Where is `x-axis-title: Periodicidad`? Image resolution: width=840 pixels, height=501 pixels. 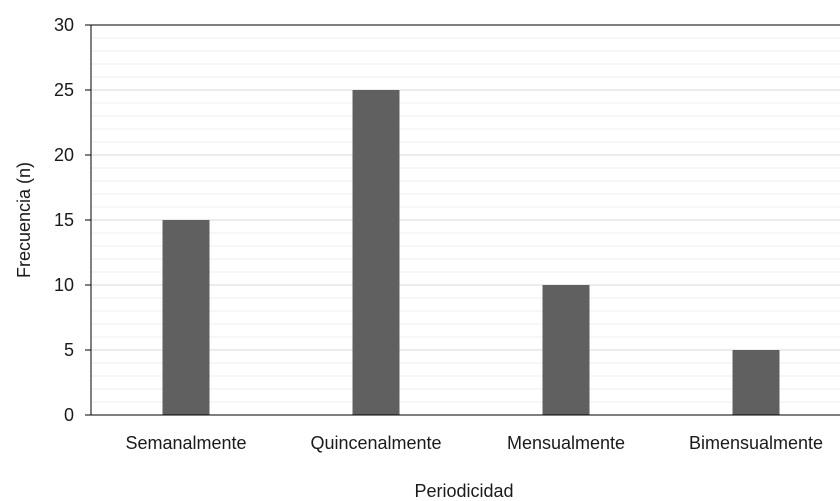 x-axis-title: Periodicidad is located at coordinates (463, 491).